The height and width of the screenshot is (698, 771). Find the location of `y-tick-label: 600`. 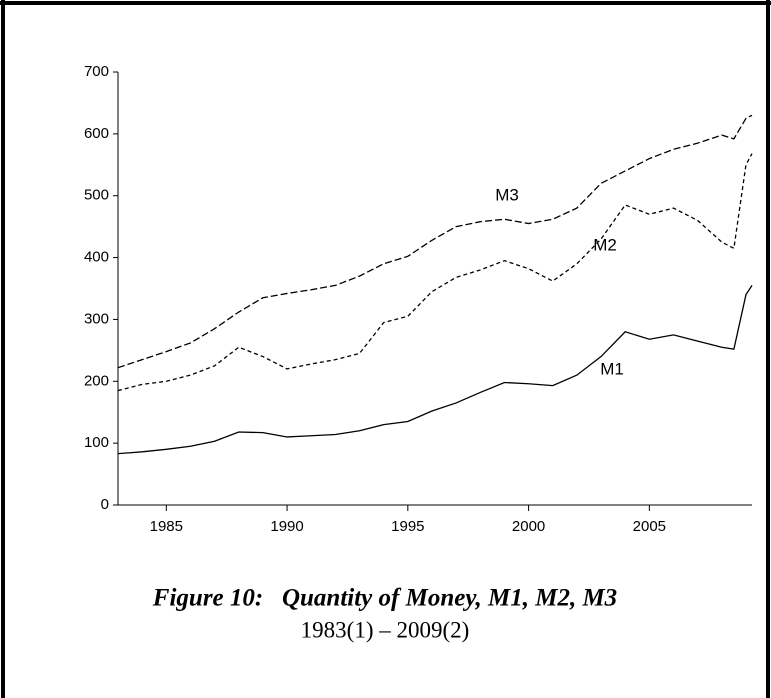

y-tick-label: 600 is located at coordinates (96, 133).